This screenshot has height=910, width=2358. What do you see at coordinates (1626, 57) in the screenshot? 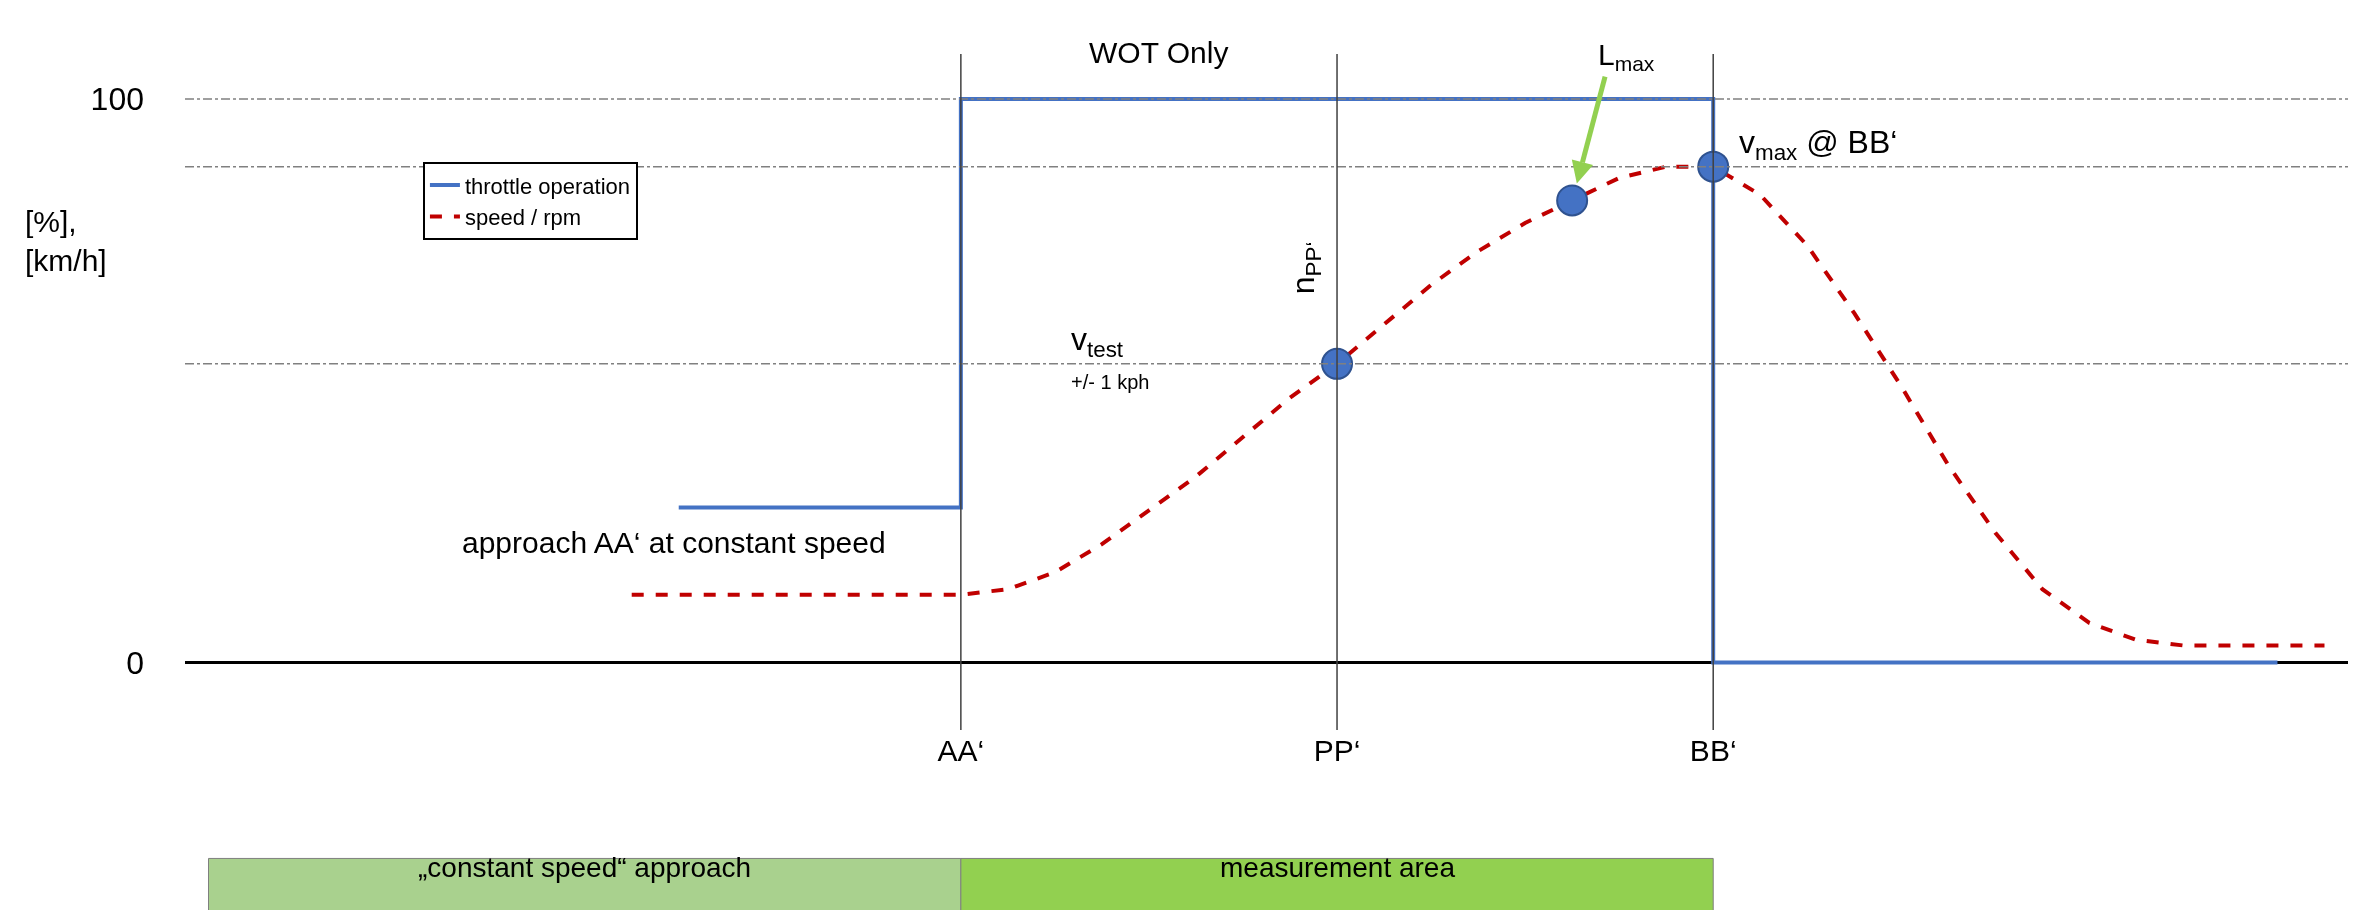
I see `annotation: L$_{max}$` at bounding box center [1626, 57].